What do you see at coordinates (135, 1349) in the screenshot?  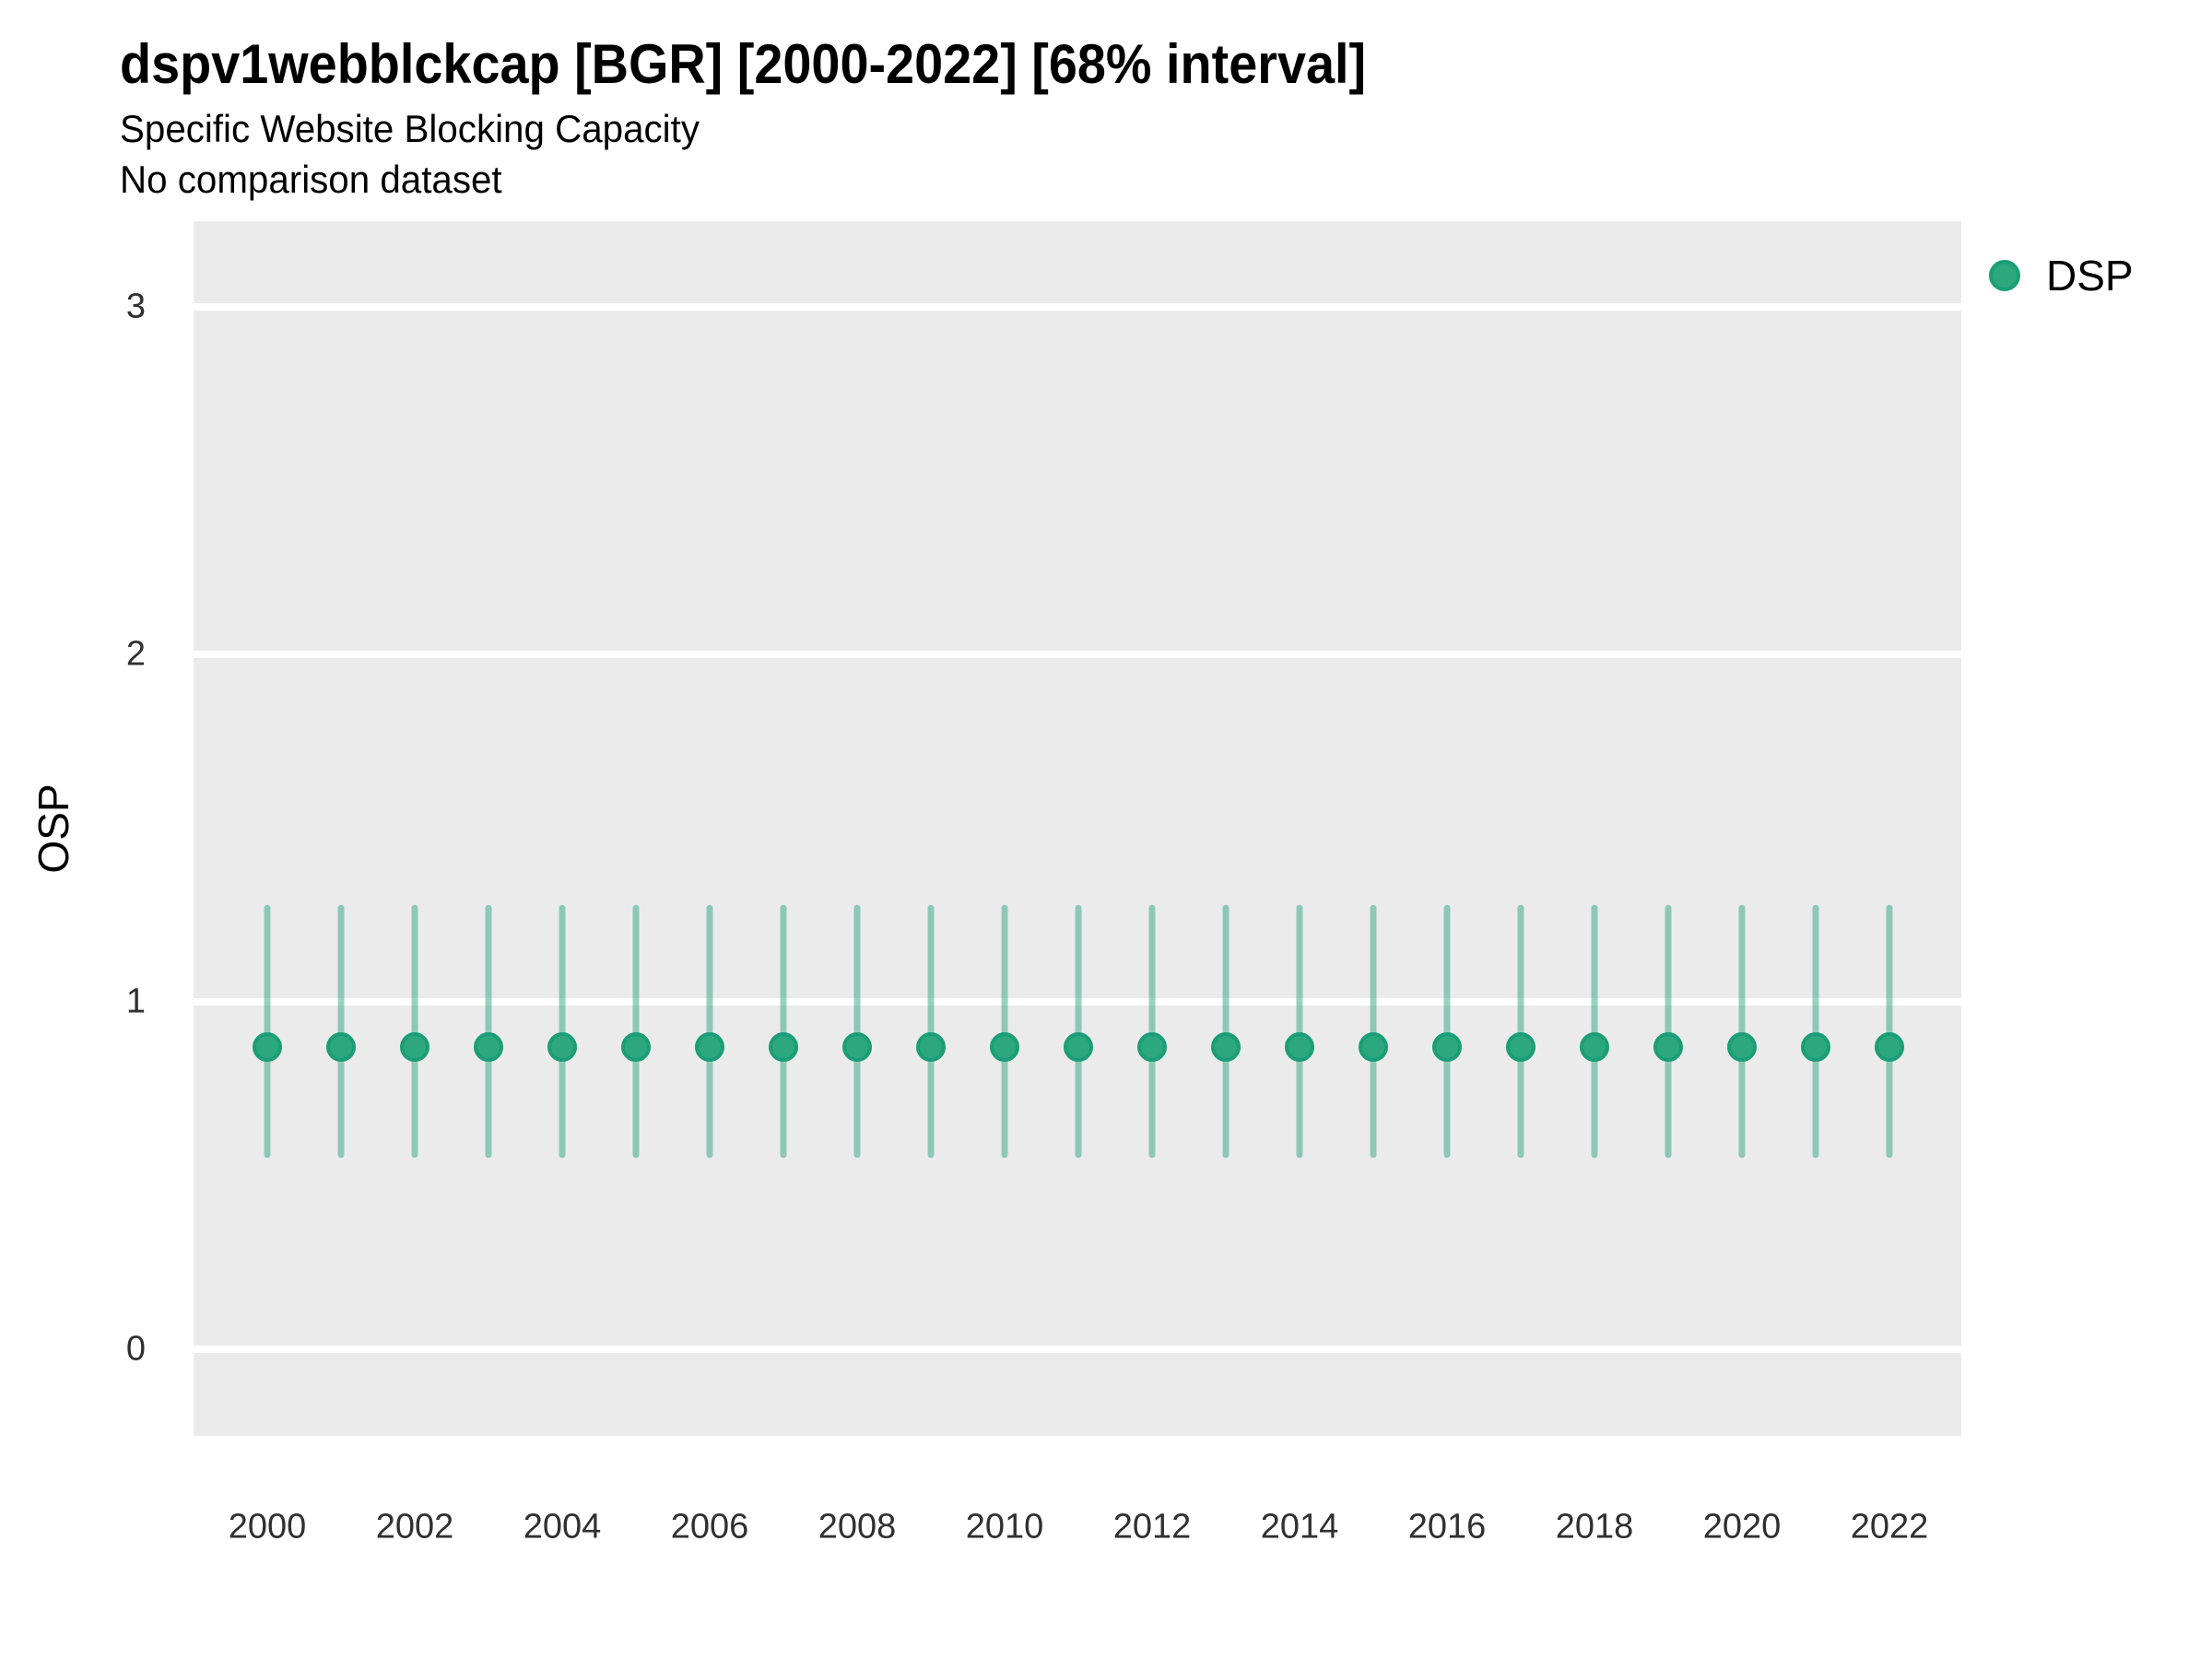 I see `y-tick-label-0: 0` at bounding box center [135, 1349].